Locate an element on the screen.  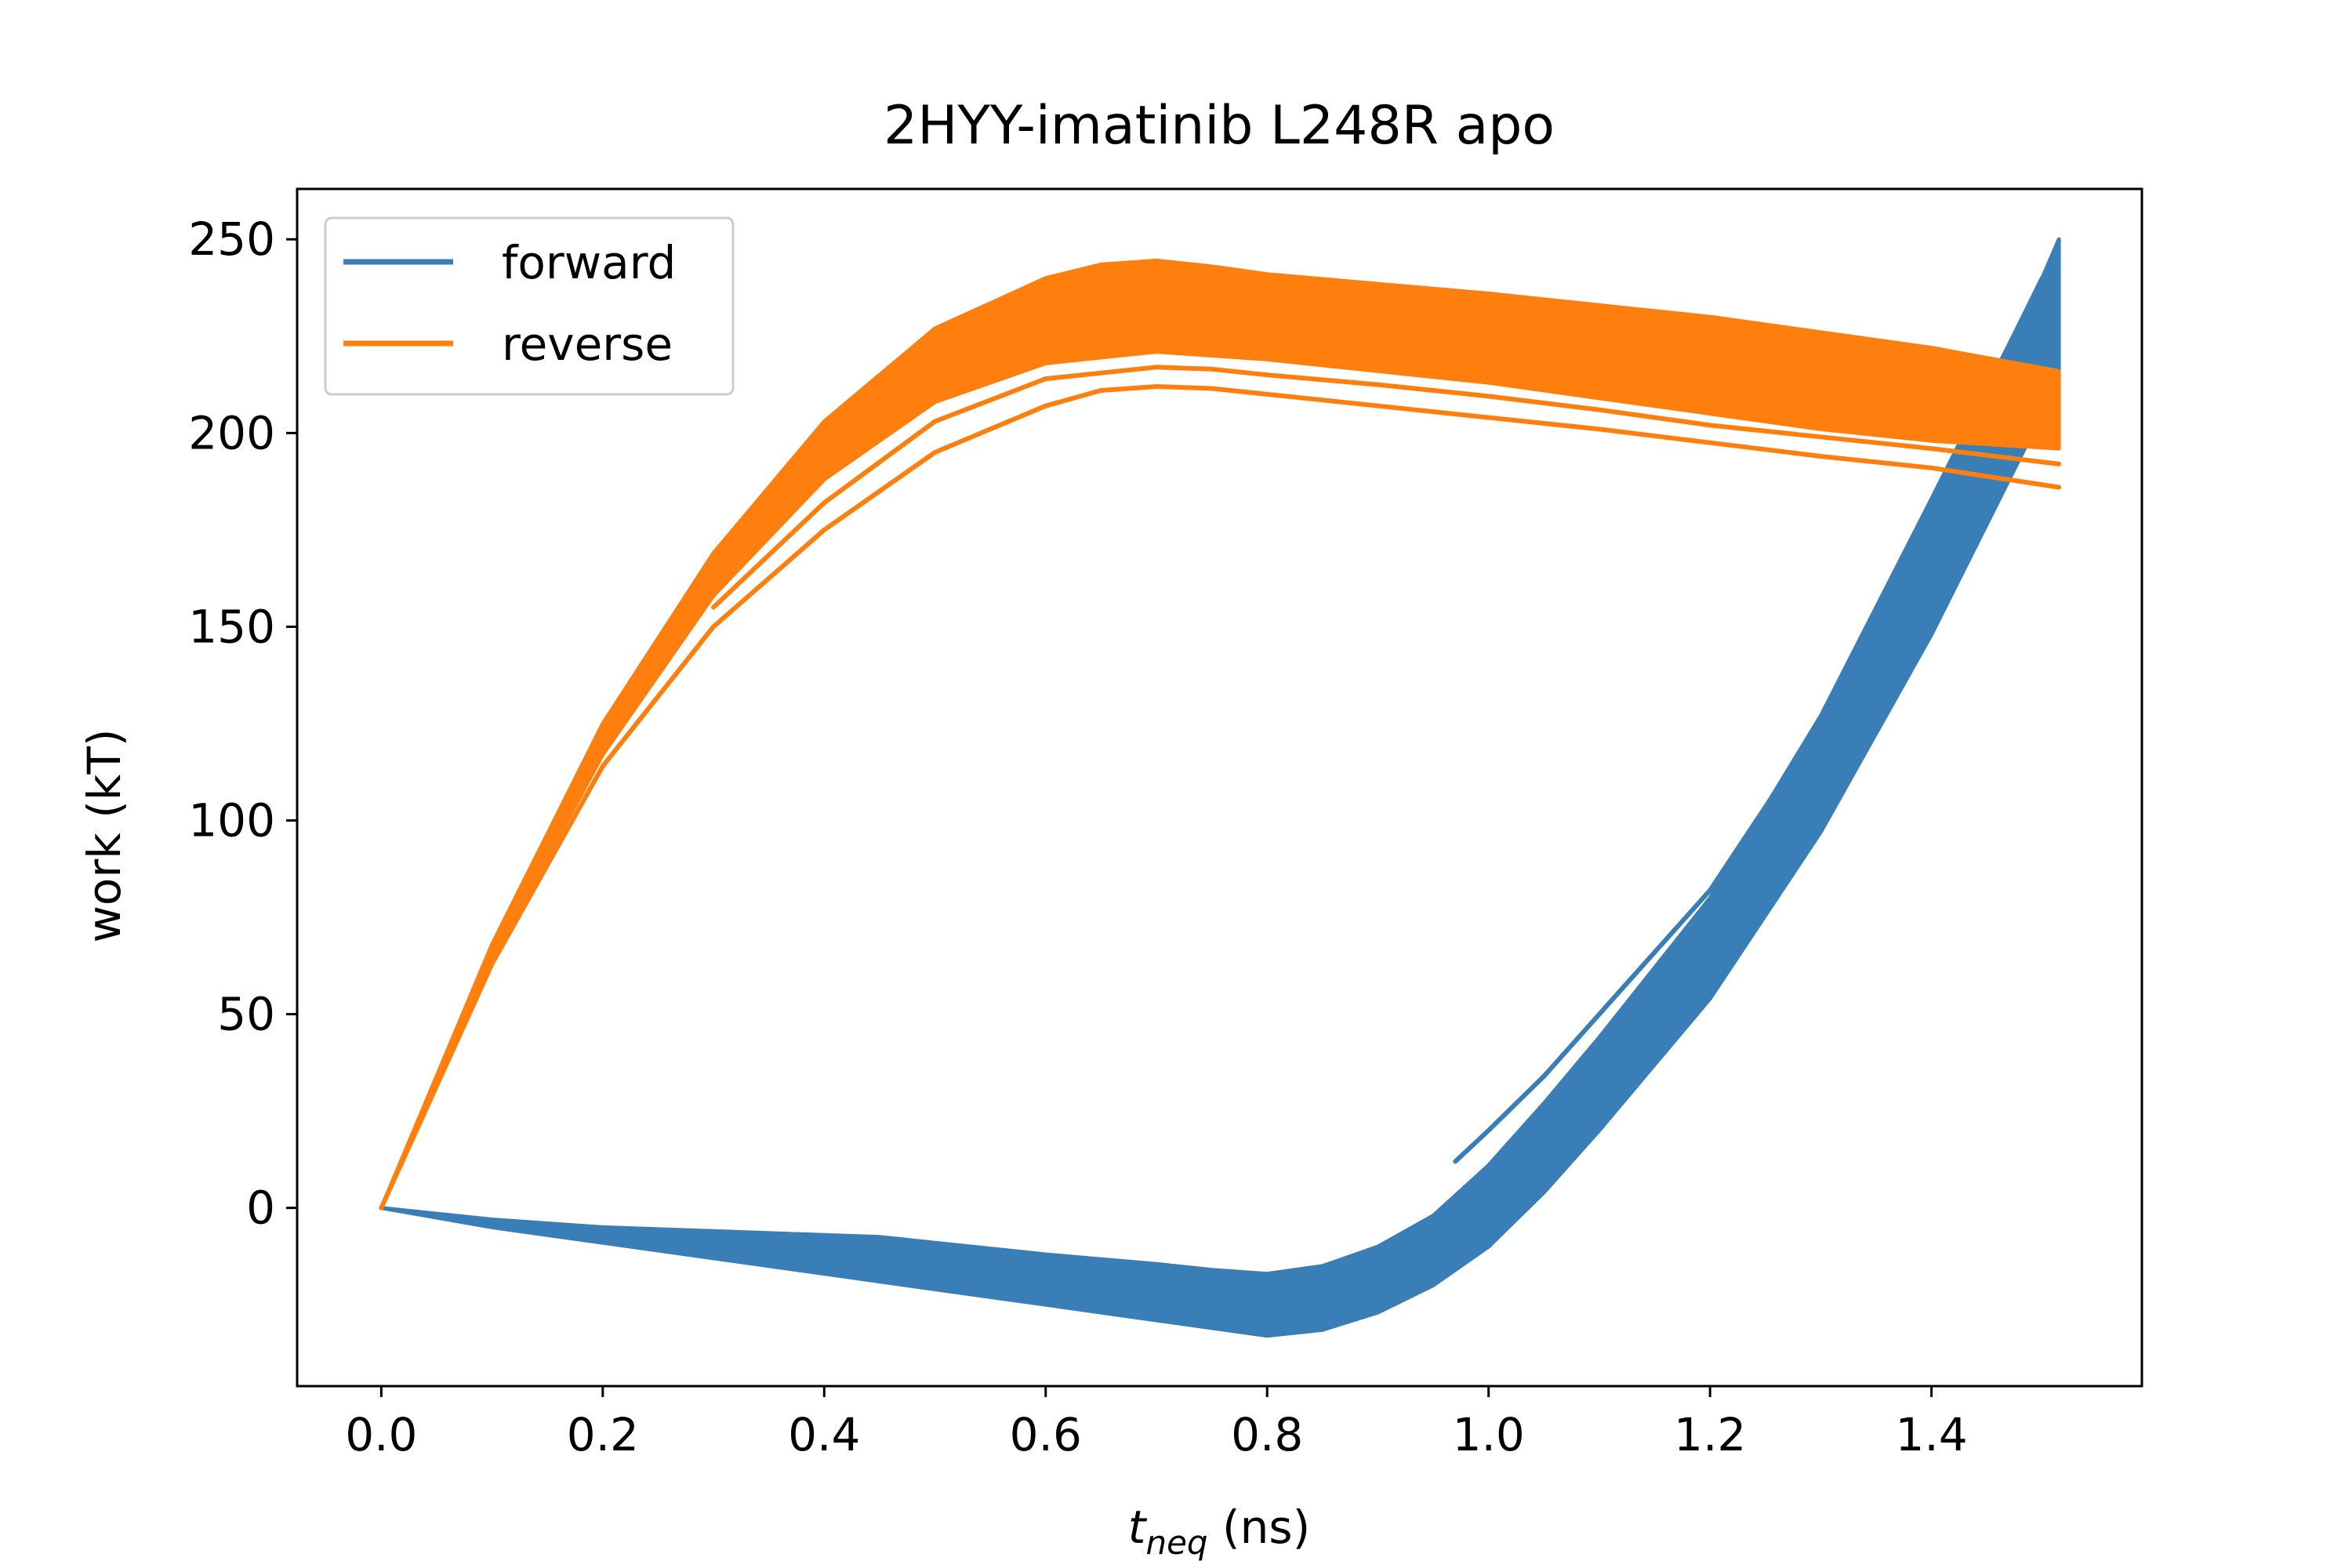
y-axis-label: work (kT) is located at coordinates (104, 835).